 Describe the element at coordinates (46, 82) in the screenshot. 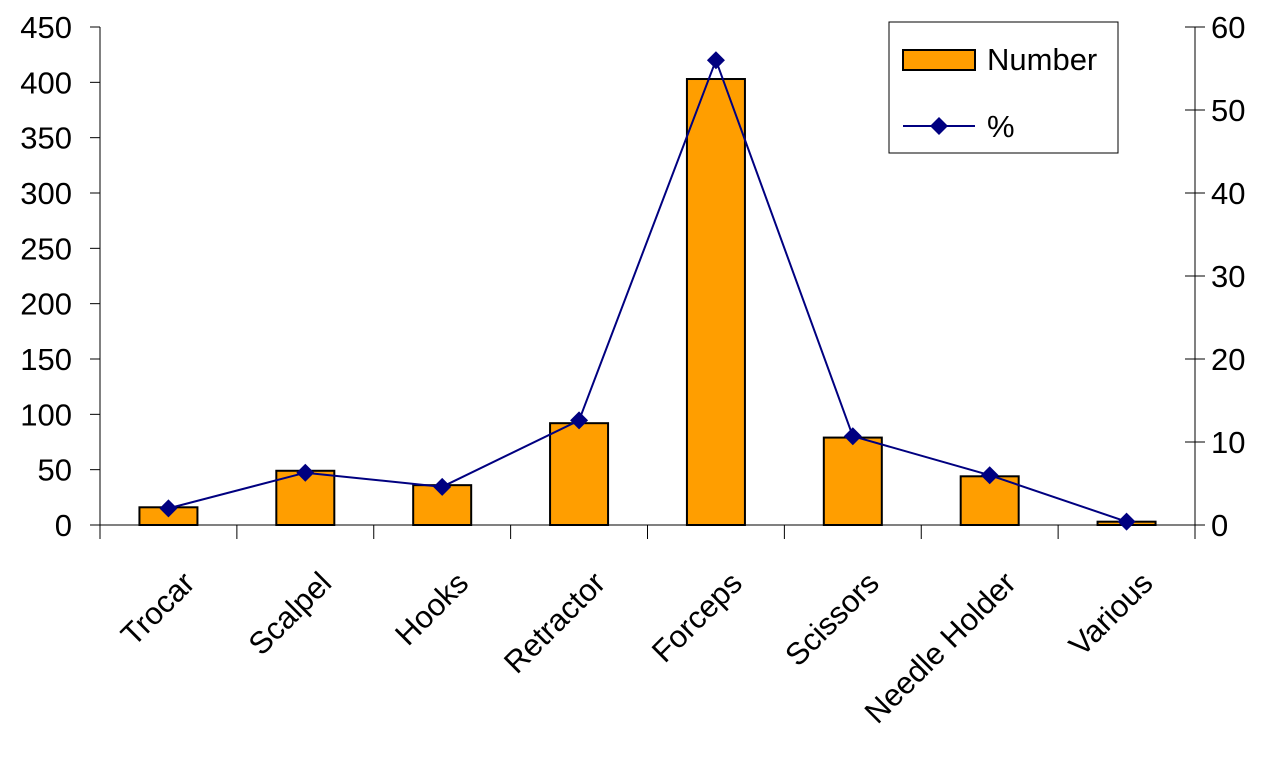

I see `y-left-tick-label: 400` at that location.